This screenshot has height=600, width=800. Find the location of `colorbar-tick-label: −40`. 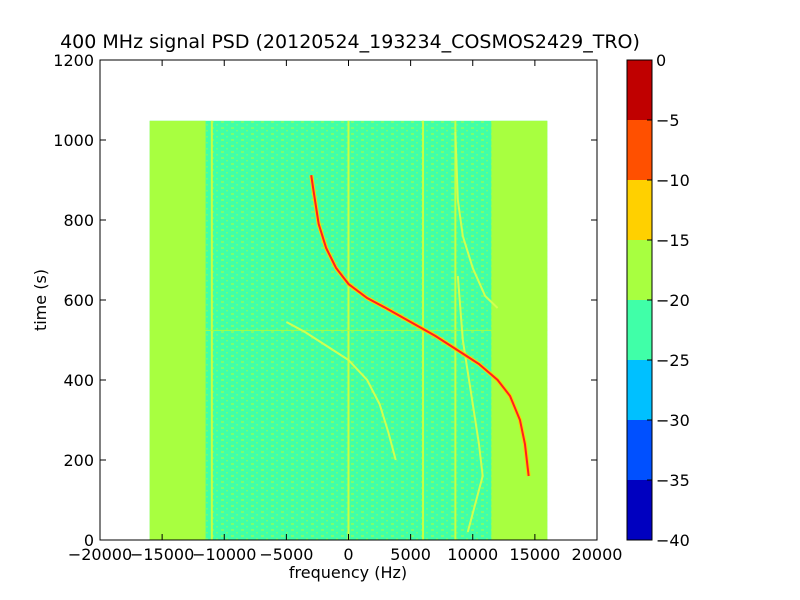

colorbar-tick-label: −40 is located at coordinates (673, 540).